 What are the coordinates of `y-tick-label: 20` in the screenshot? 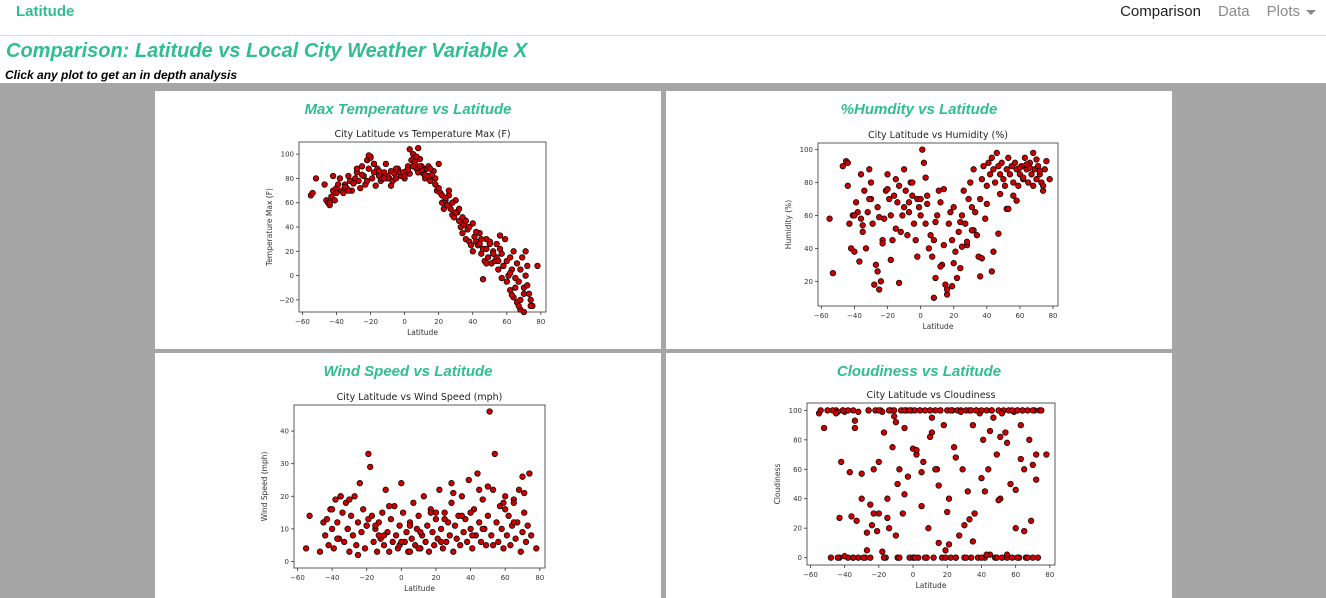 It's located at (289, 252).